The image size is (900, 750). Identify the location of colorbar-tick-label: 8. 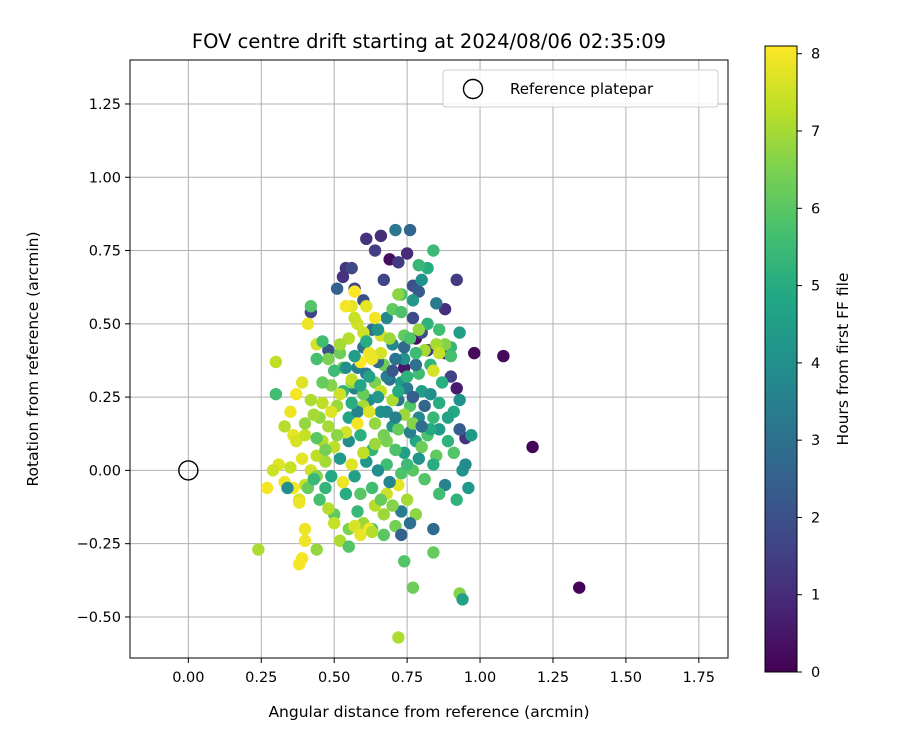
(815, 55).